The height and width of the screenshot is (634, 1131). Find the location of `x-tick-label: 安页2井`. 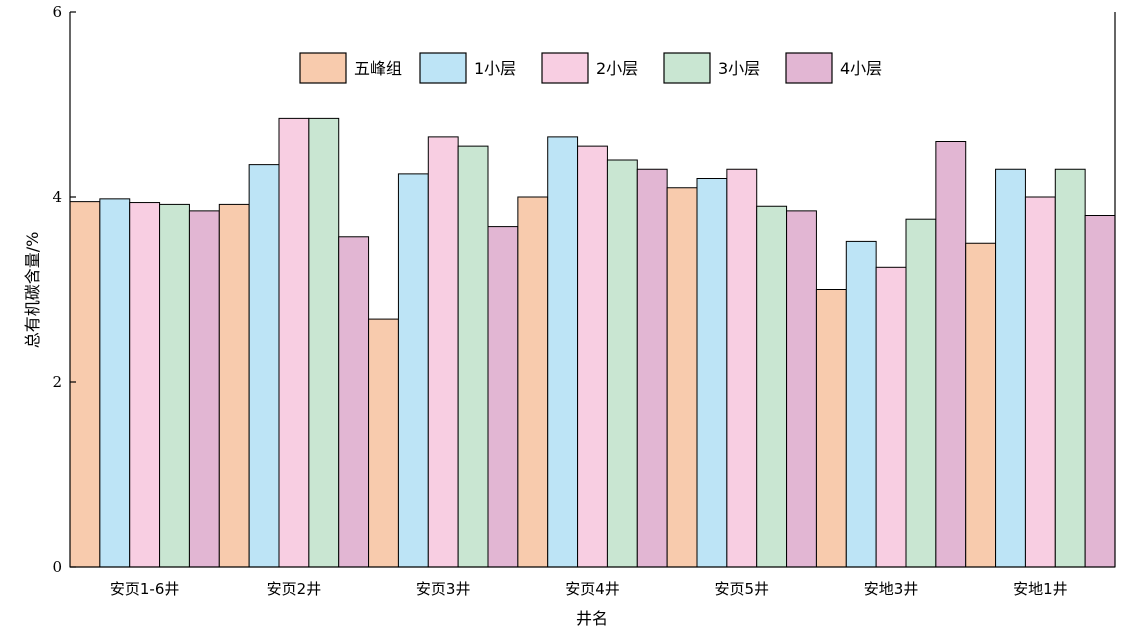

x-tick-label: 安页2井 is located at coordinates (294, 589).